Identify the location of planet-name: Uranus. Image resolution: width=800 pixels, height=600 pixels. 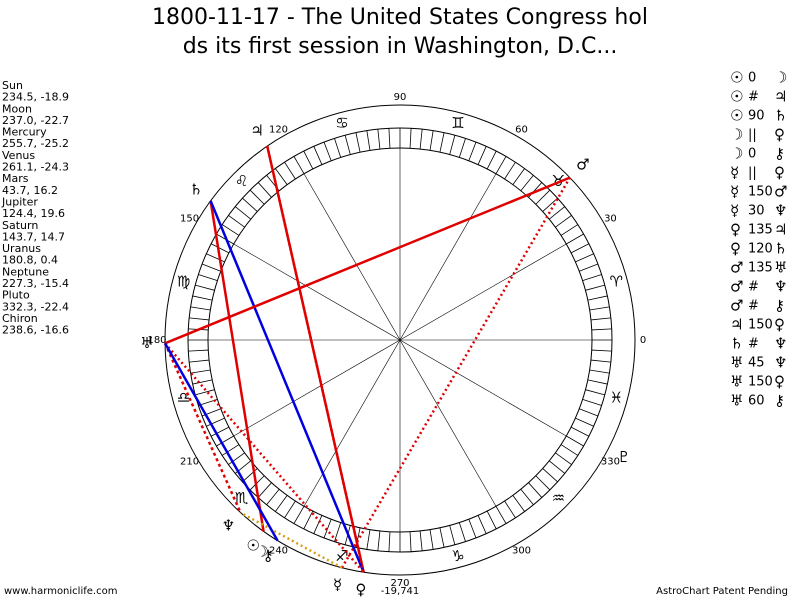
(21, 248).